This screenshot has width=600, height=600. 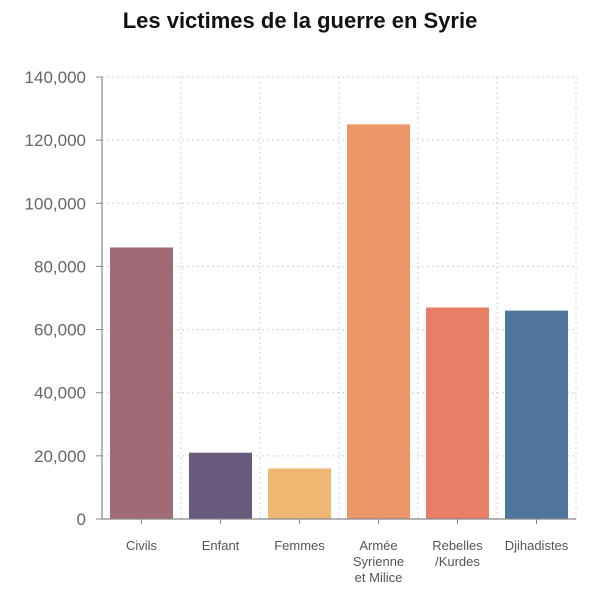 What do you see at coordinates (55, 203) in the screenshot?
I see `y-tick-label: 100,000` at bounding box center [55, 203].